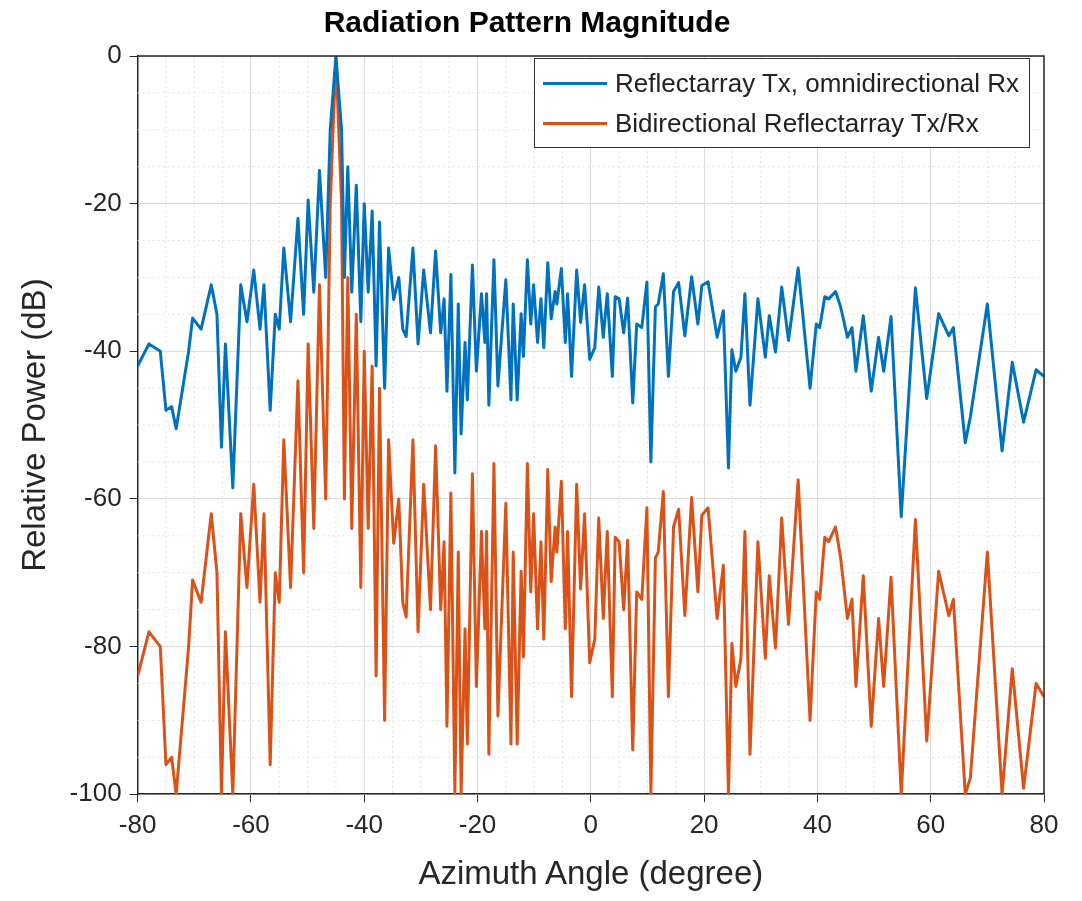  Describe the element at coordinates (1044, 823) in the screenshot. I see `x-tick-label: 80` at that location.